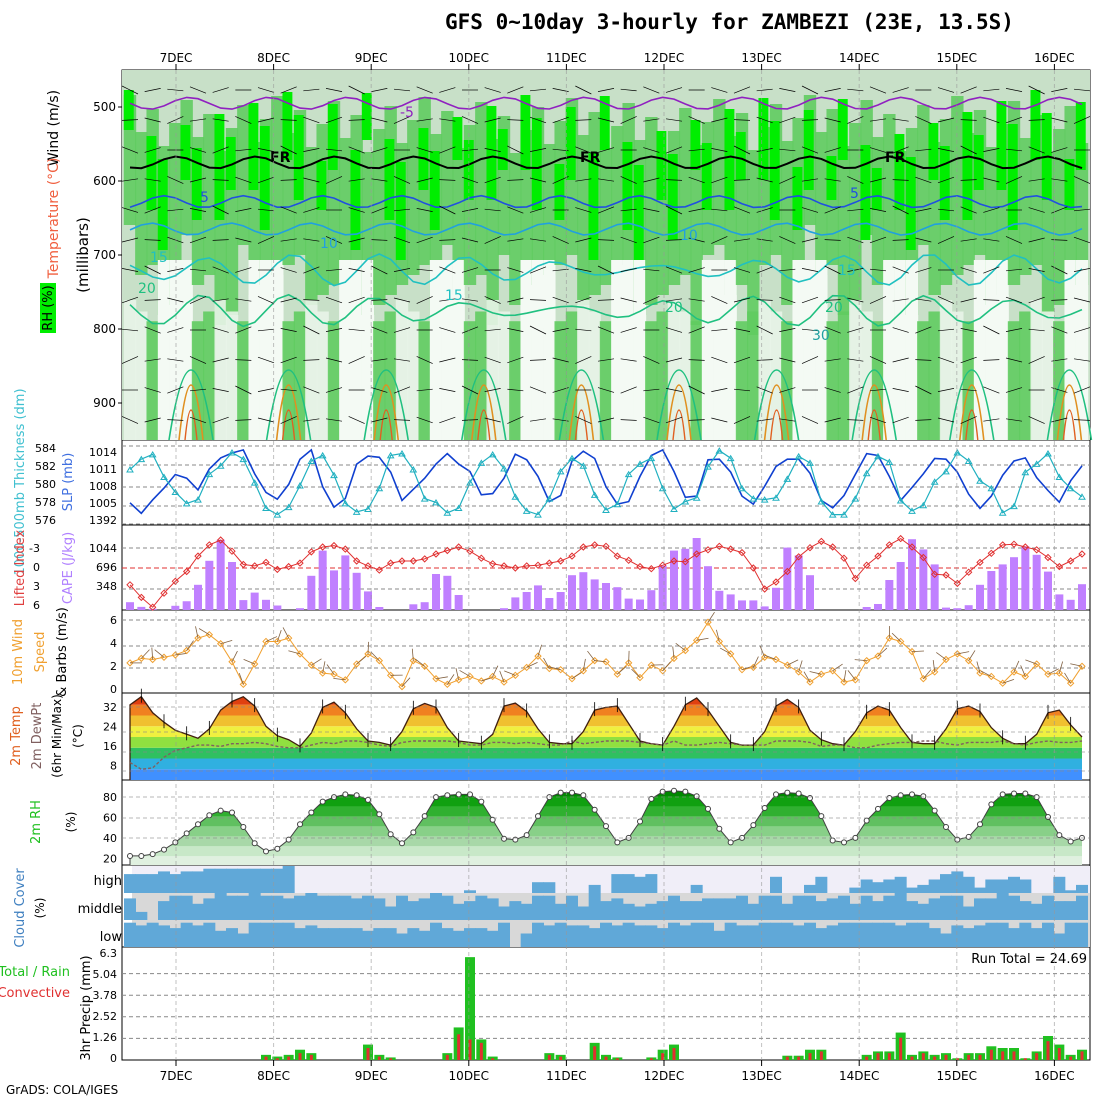 This screenshot has height=1100, width=1100. I want to click on thickness-tick-label: 580, so click(45, 484).